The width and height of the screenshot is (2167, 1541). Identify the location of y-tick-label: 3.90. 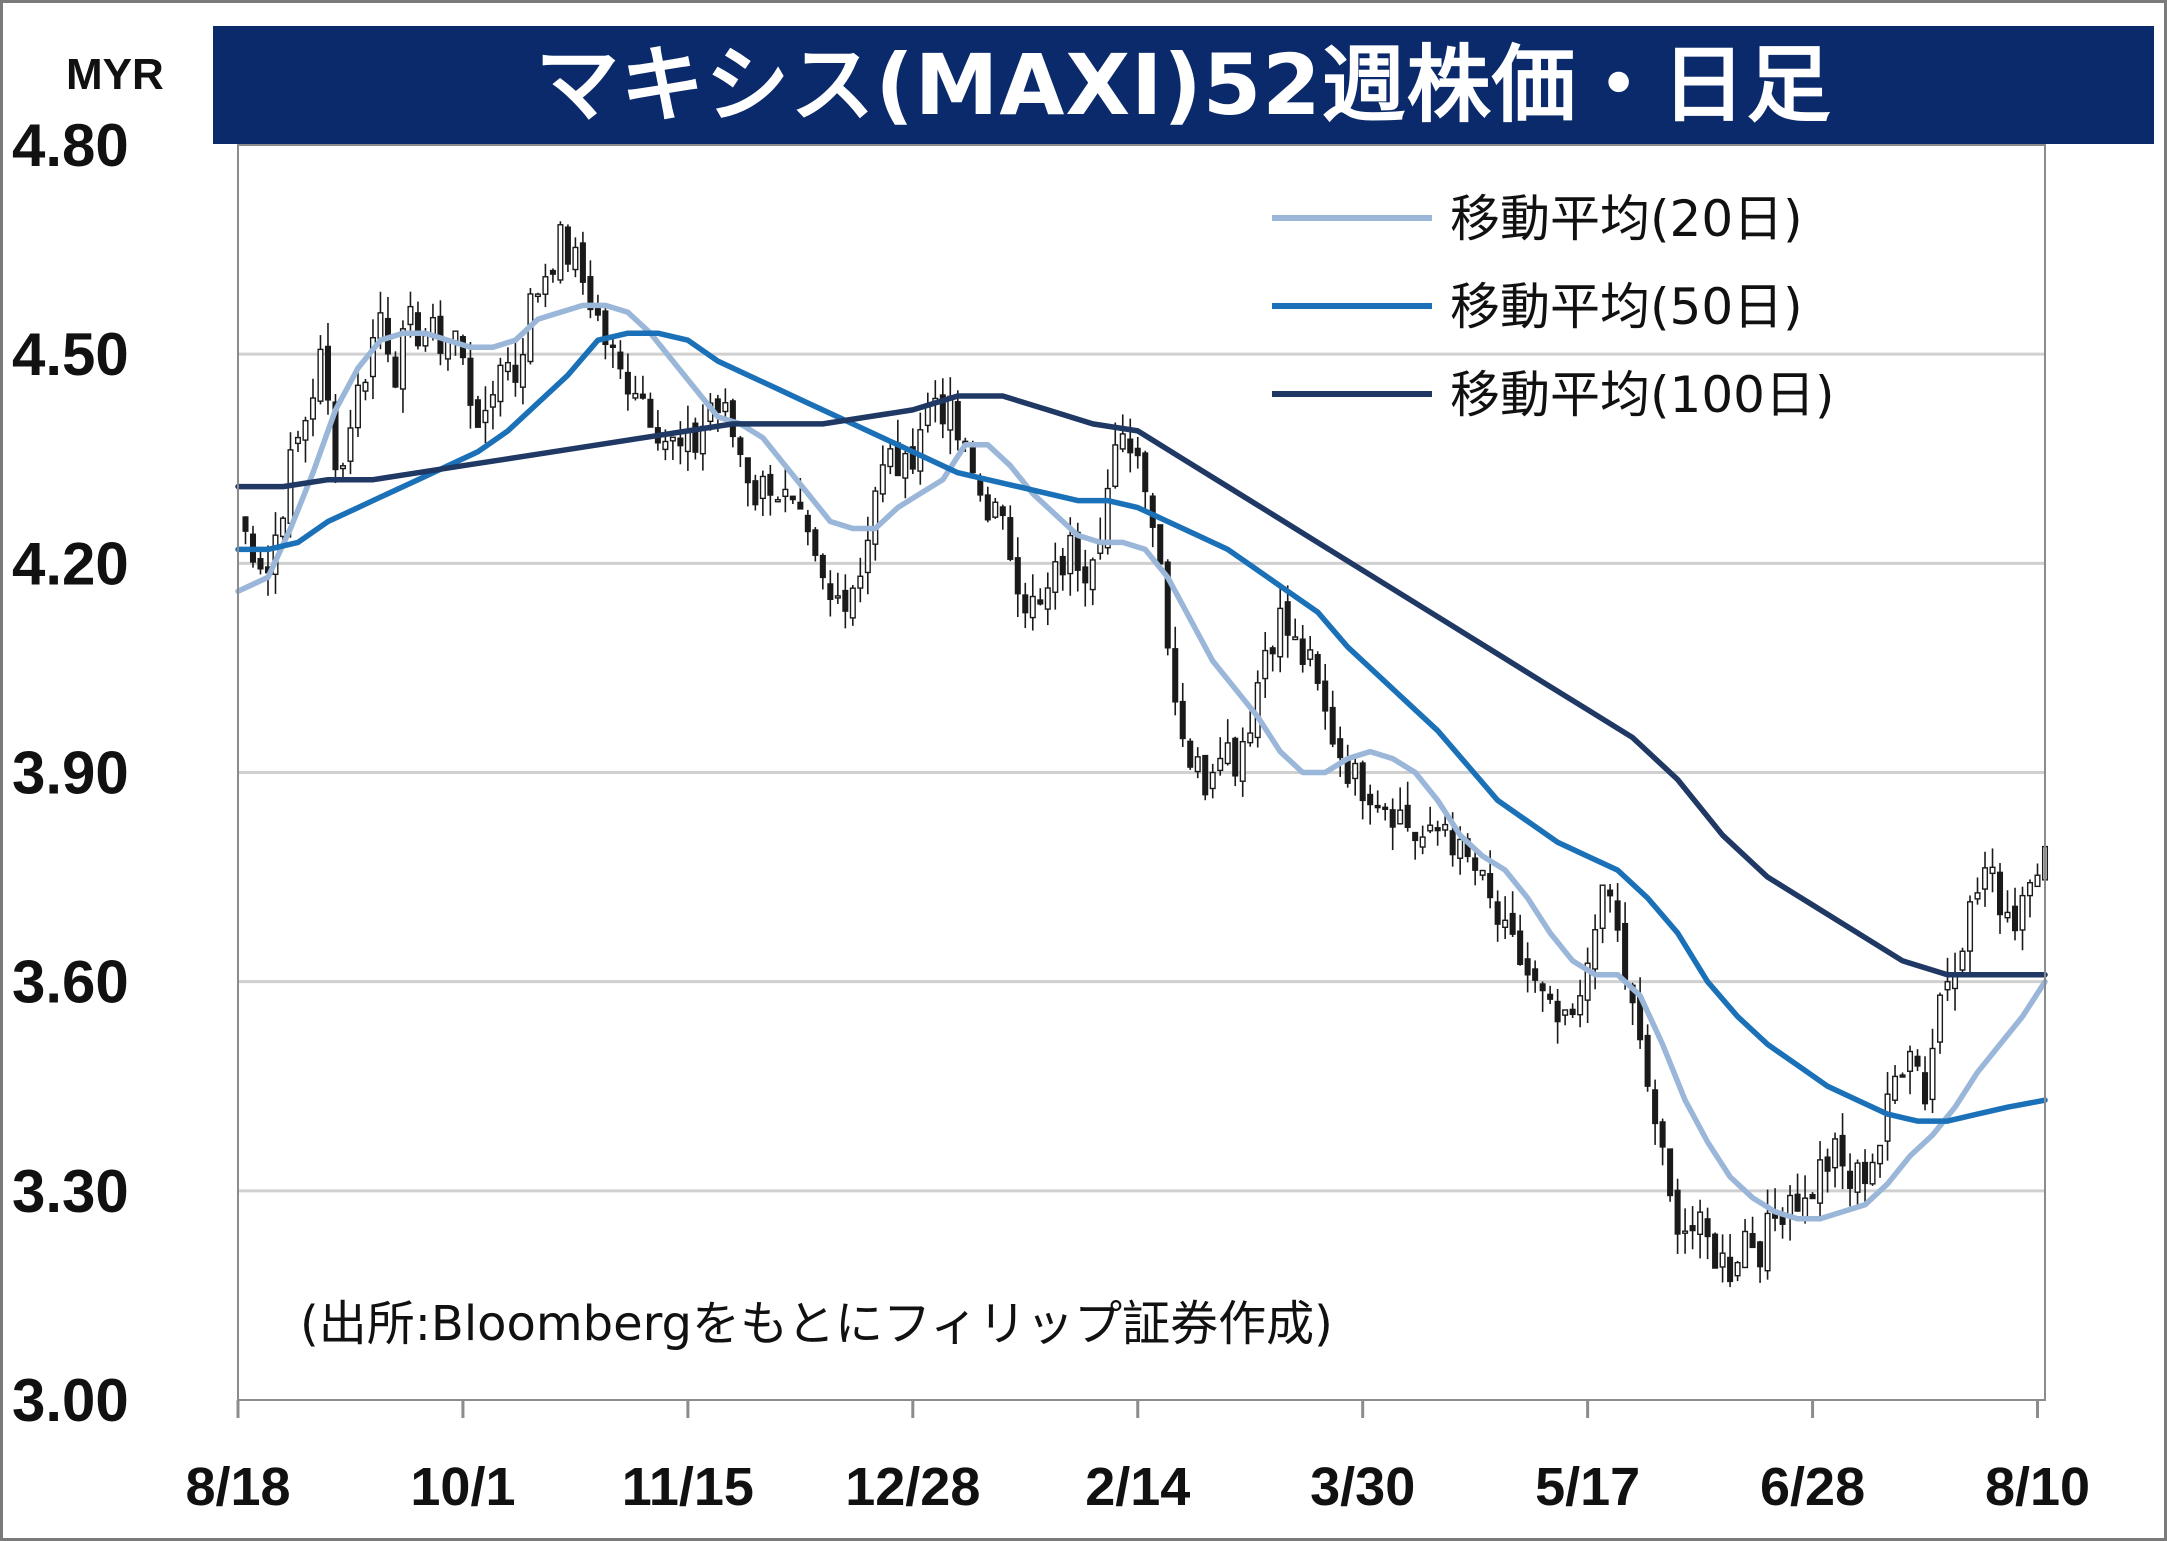
(70, 773).